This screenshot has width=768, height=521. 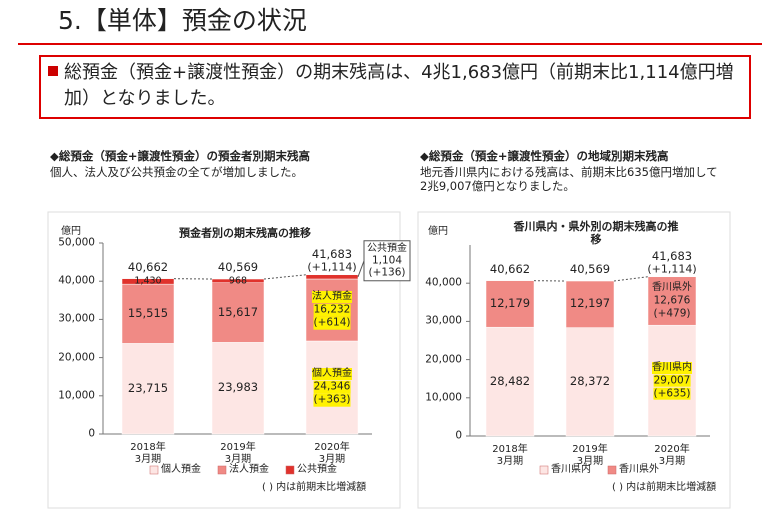 I want to click on value-label: 23,715, so click(x=148, y=387).